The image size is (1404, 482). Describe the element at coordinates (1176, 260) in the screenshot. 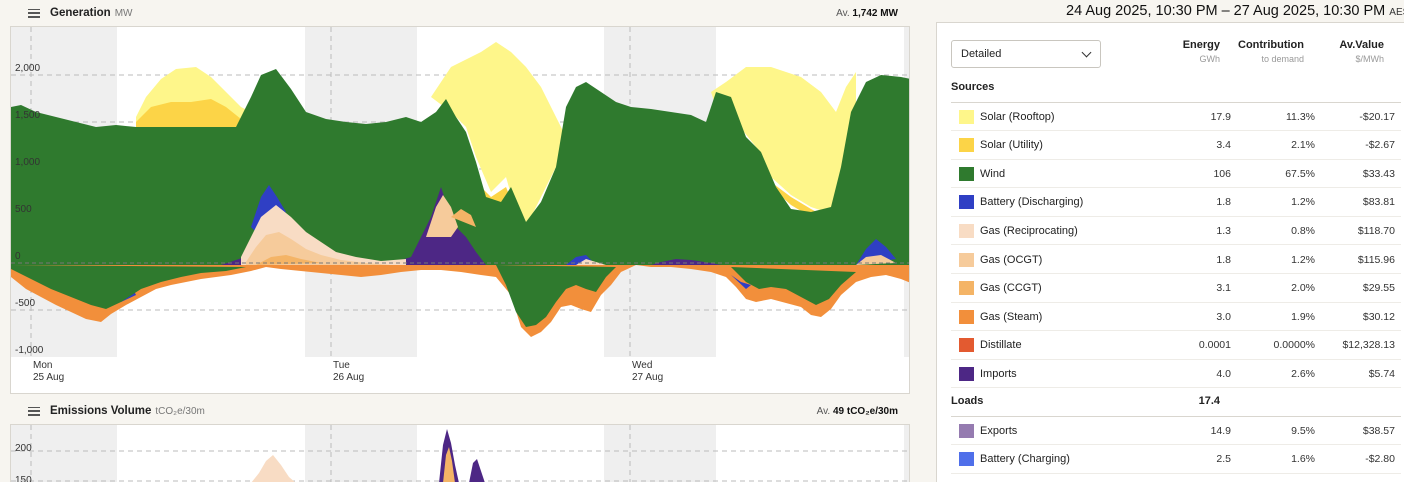

I see `table-row: Gas (OCGT) 1.8 1.2% $115.96` at that location.